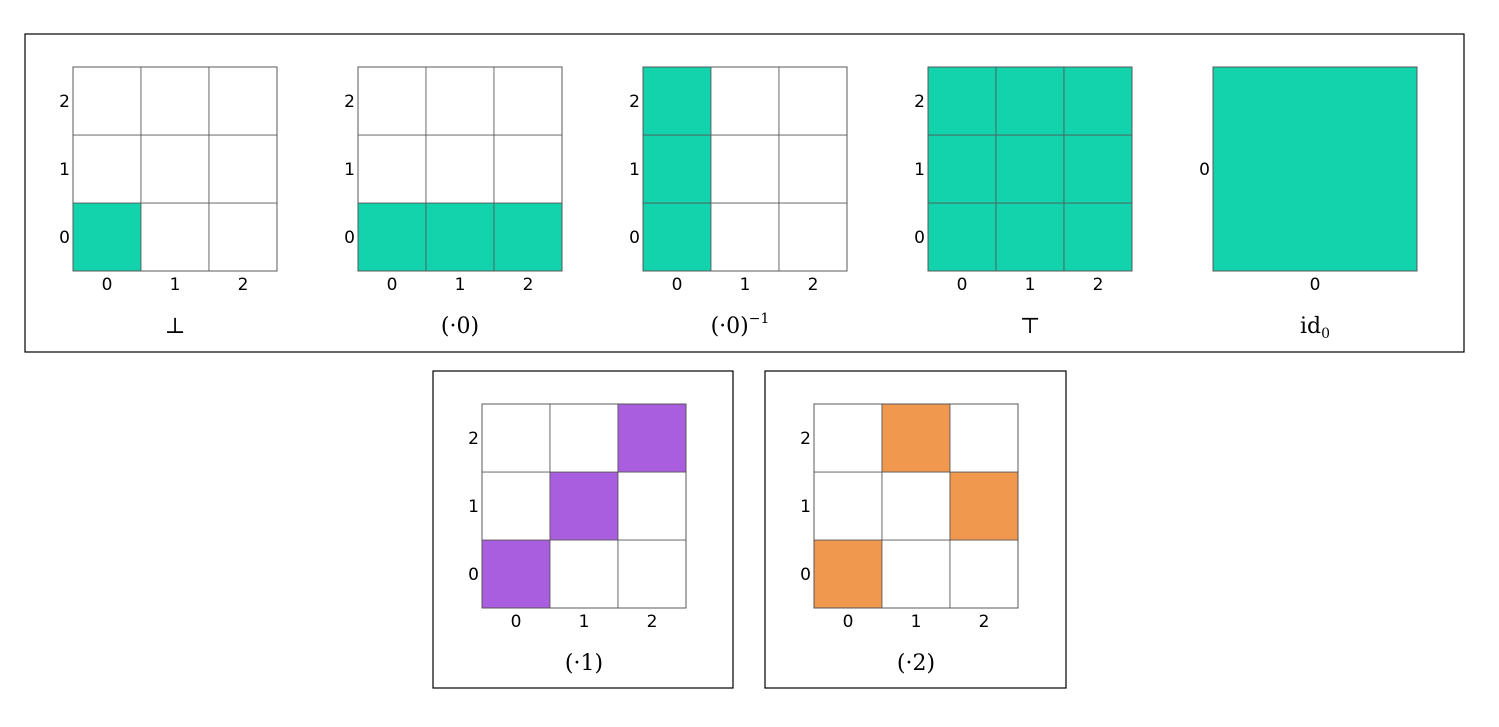 The height and width of the screenshot is (727, 1499). I want to click on caption-superscript: −1, so click(759, 319).